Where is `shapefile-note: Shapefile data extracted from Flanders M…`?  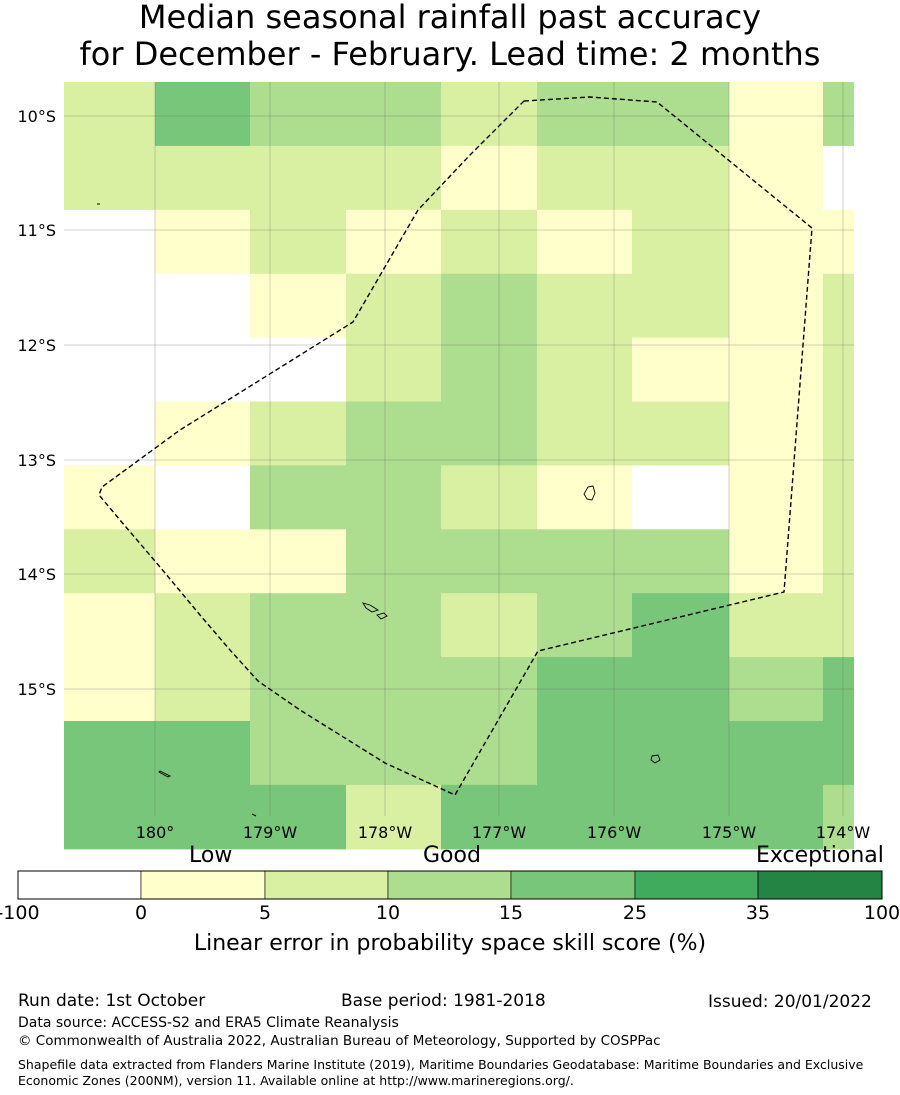 shapefile-note: Shapefile data extracted from Flanders M… is located at coordinates (441, 1072).